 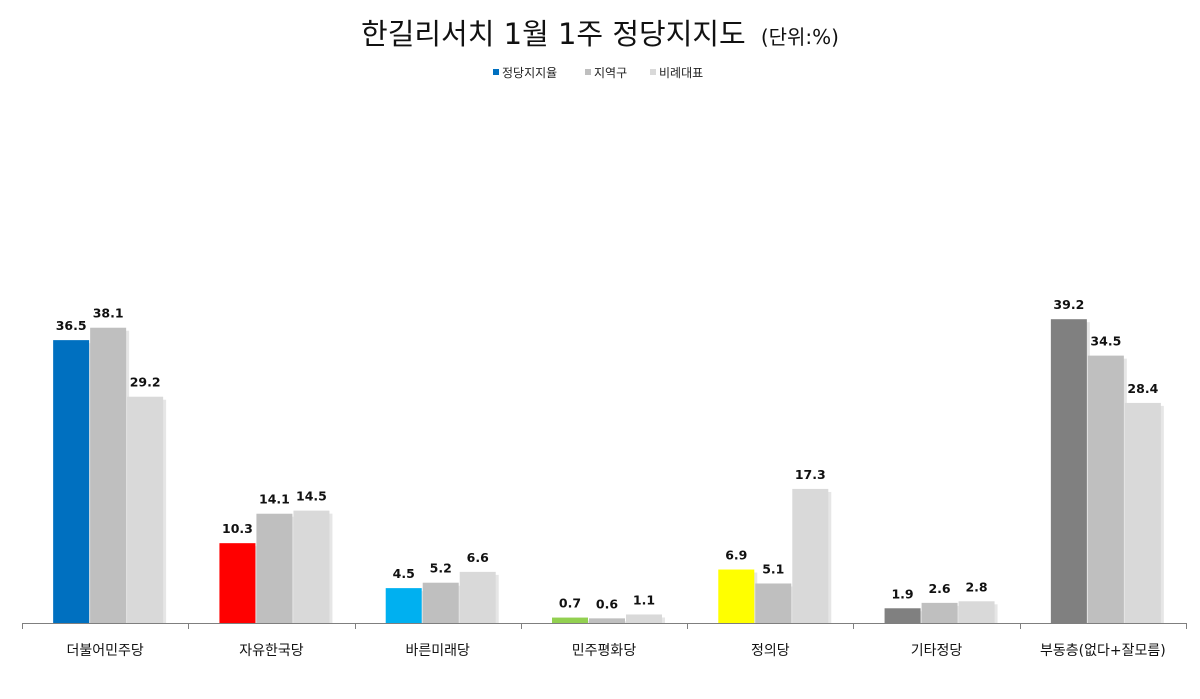 I want to click on value-label-4-3: 1.1, so click(x=644, y=599).